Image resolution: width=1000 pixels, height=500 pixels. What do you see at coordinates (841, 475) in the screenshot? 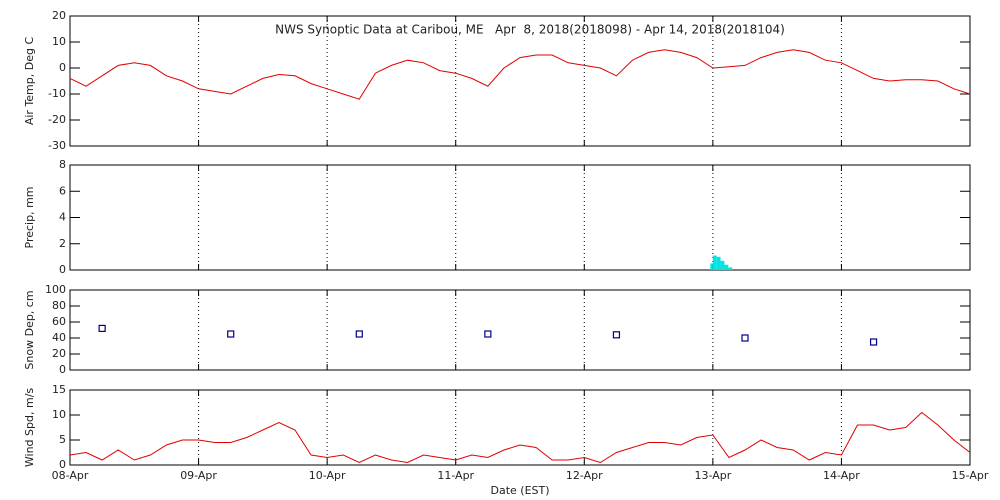
I see `x-tick-label: 14-Apr` at bounding box center [841, 475].